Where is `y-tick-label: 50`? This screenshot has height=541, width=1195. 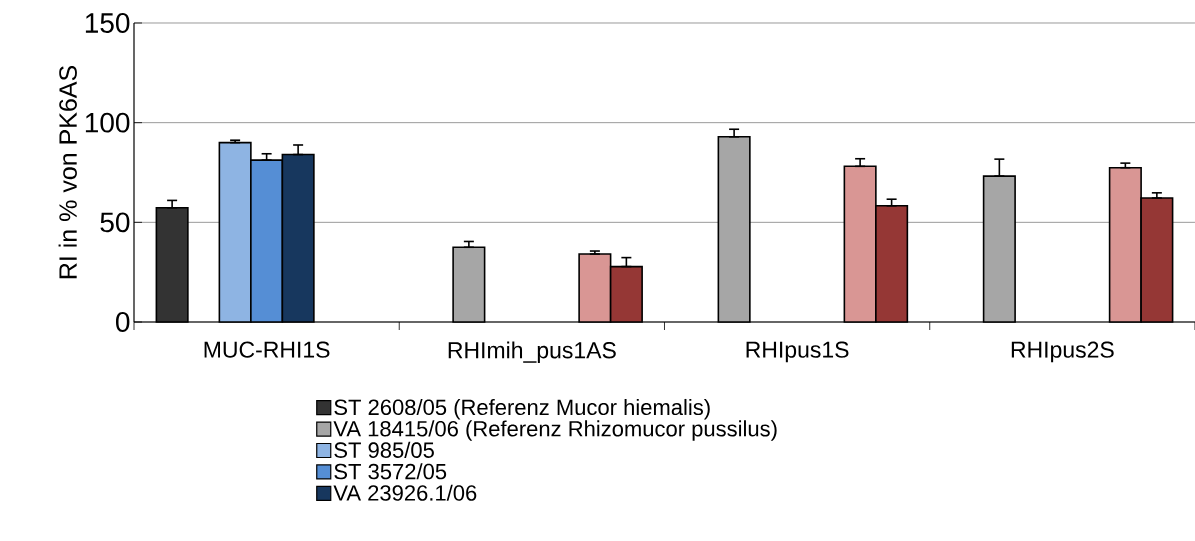 y-tick-label: 50 is located at coordinates (115, 222).